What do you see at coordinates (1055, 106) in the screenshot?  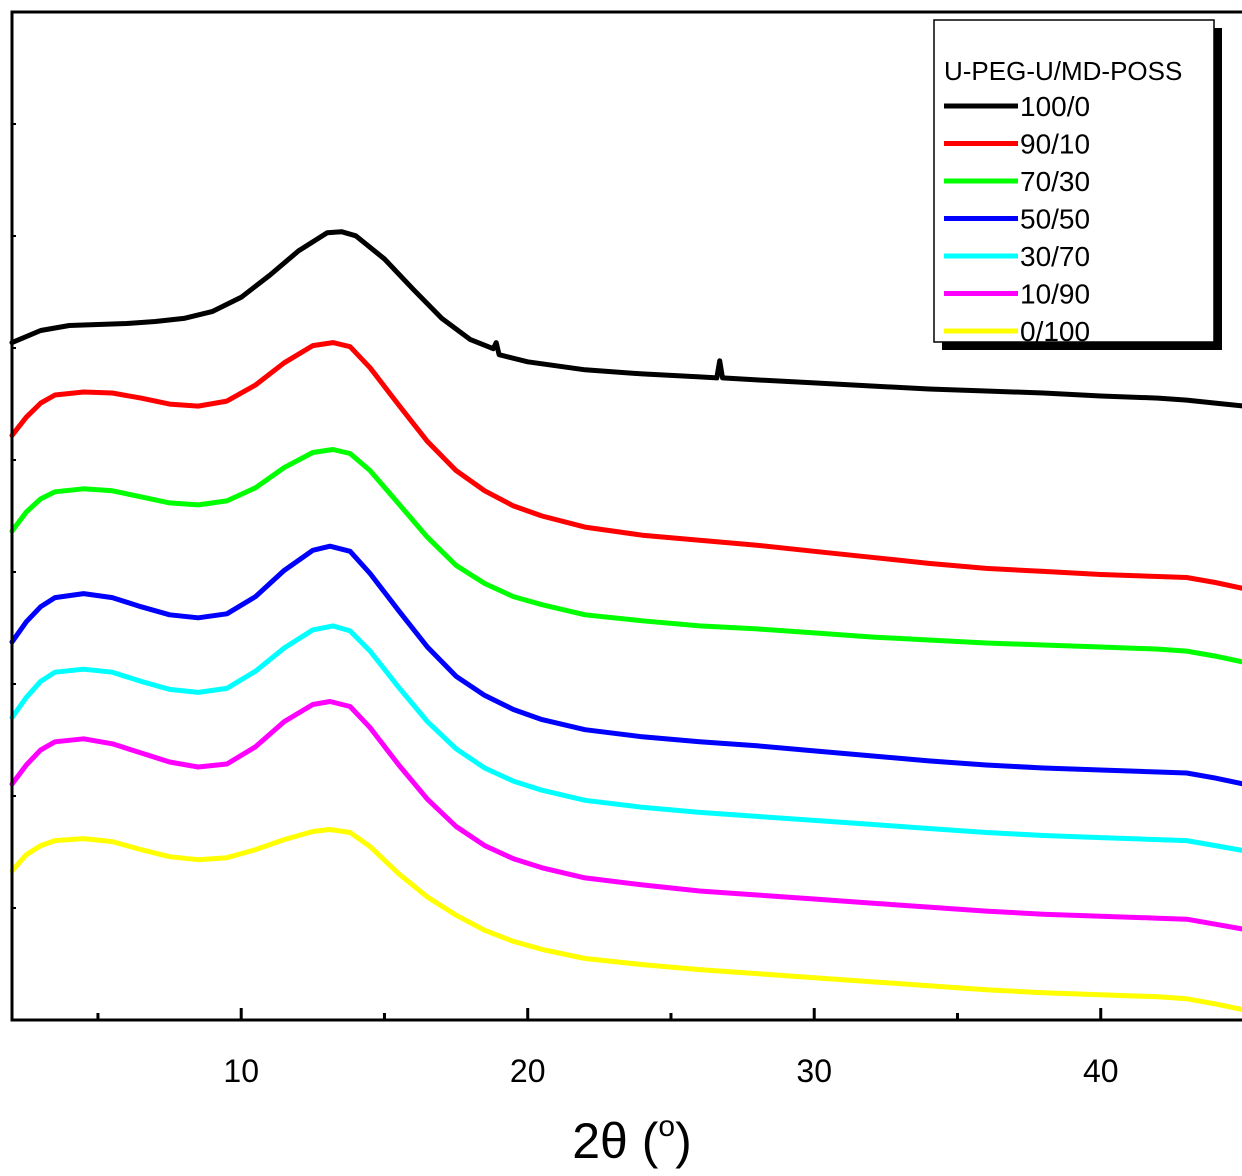 I see `legend-label: 100/0` at bounding box center [1055, 106].